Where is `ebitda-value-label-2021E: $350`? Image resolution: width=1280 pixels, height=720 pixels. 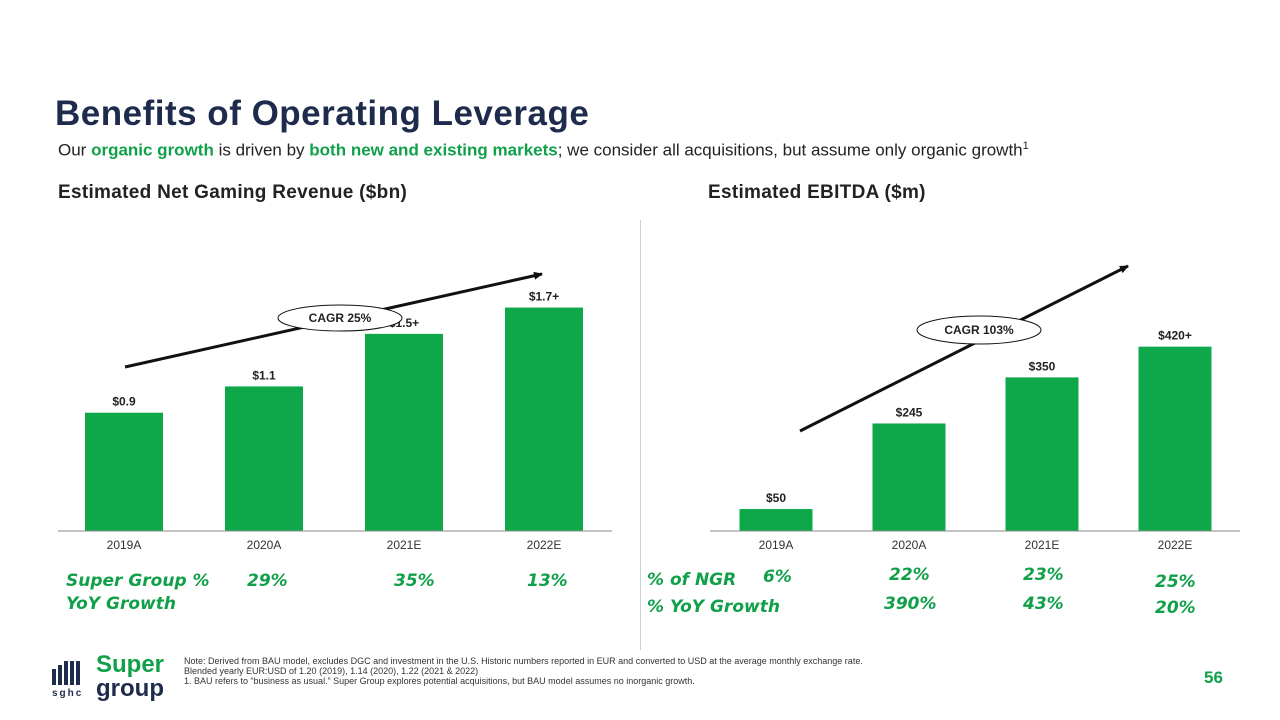 ebitda-value-label-2021E: $350 is located at coordinates (1042, 366).